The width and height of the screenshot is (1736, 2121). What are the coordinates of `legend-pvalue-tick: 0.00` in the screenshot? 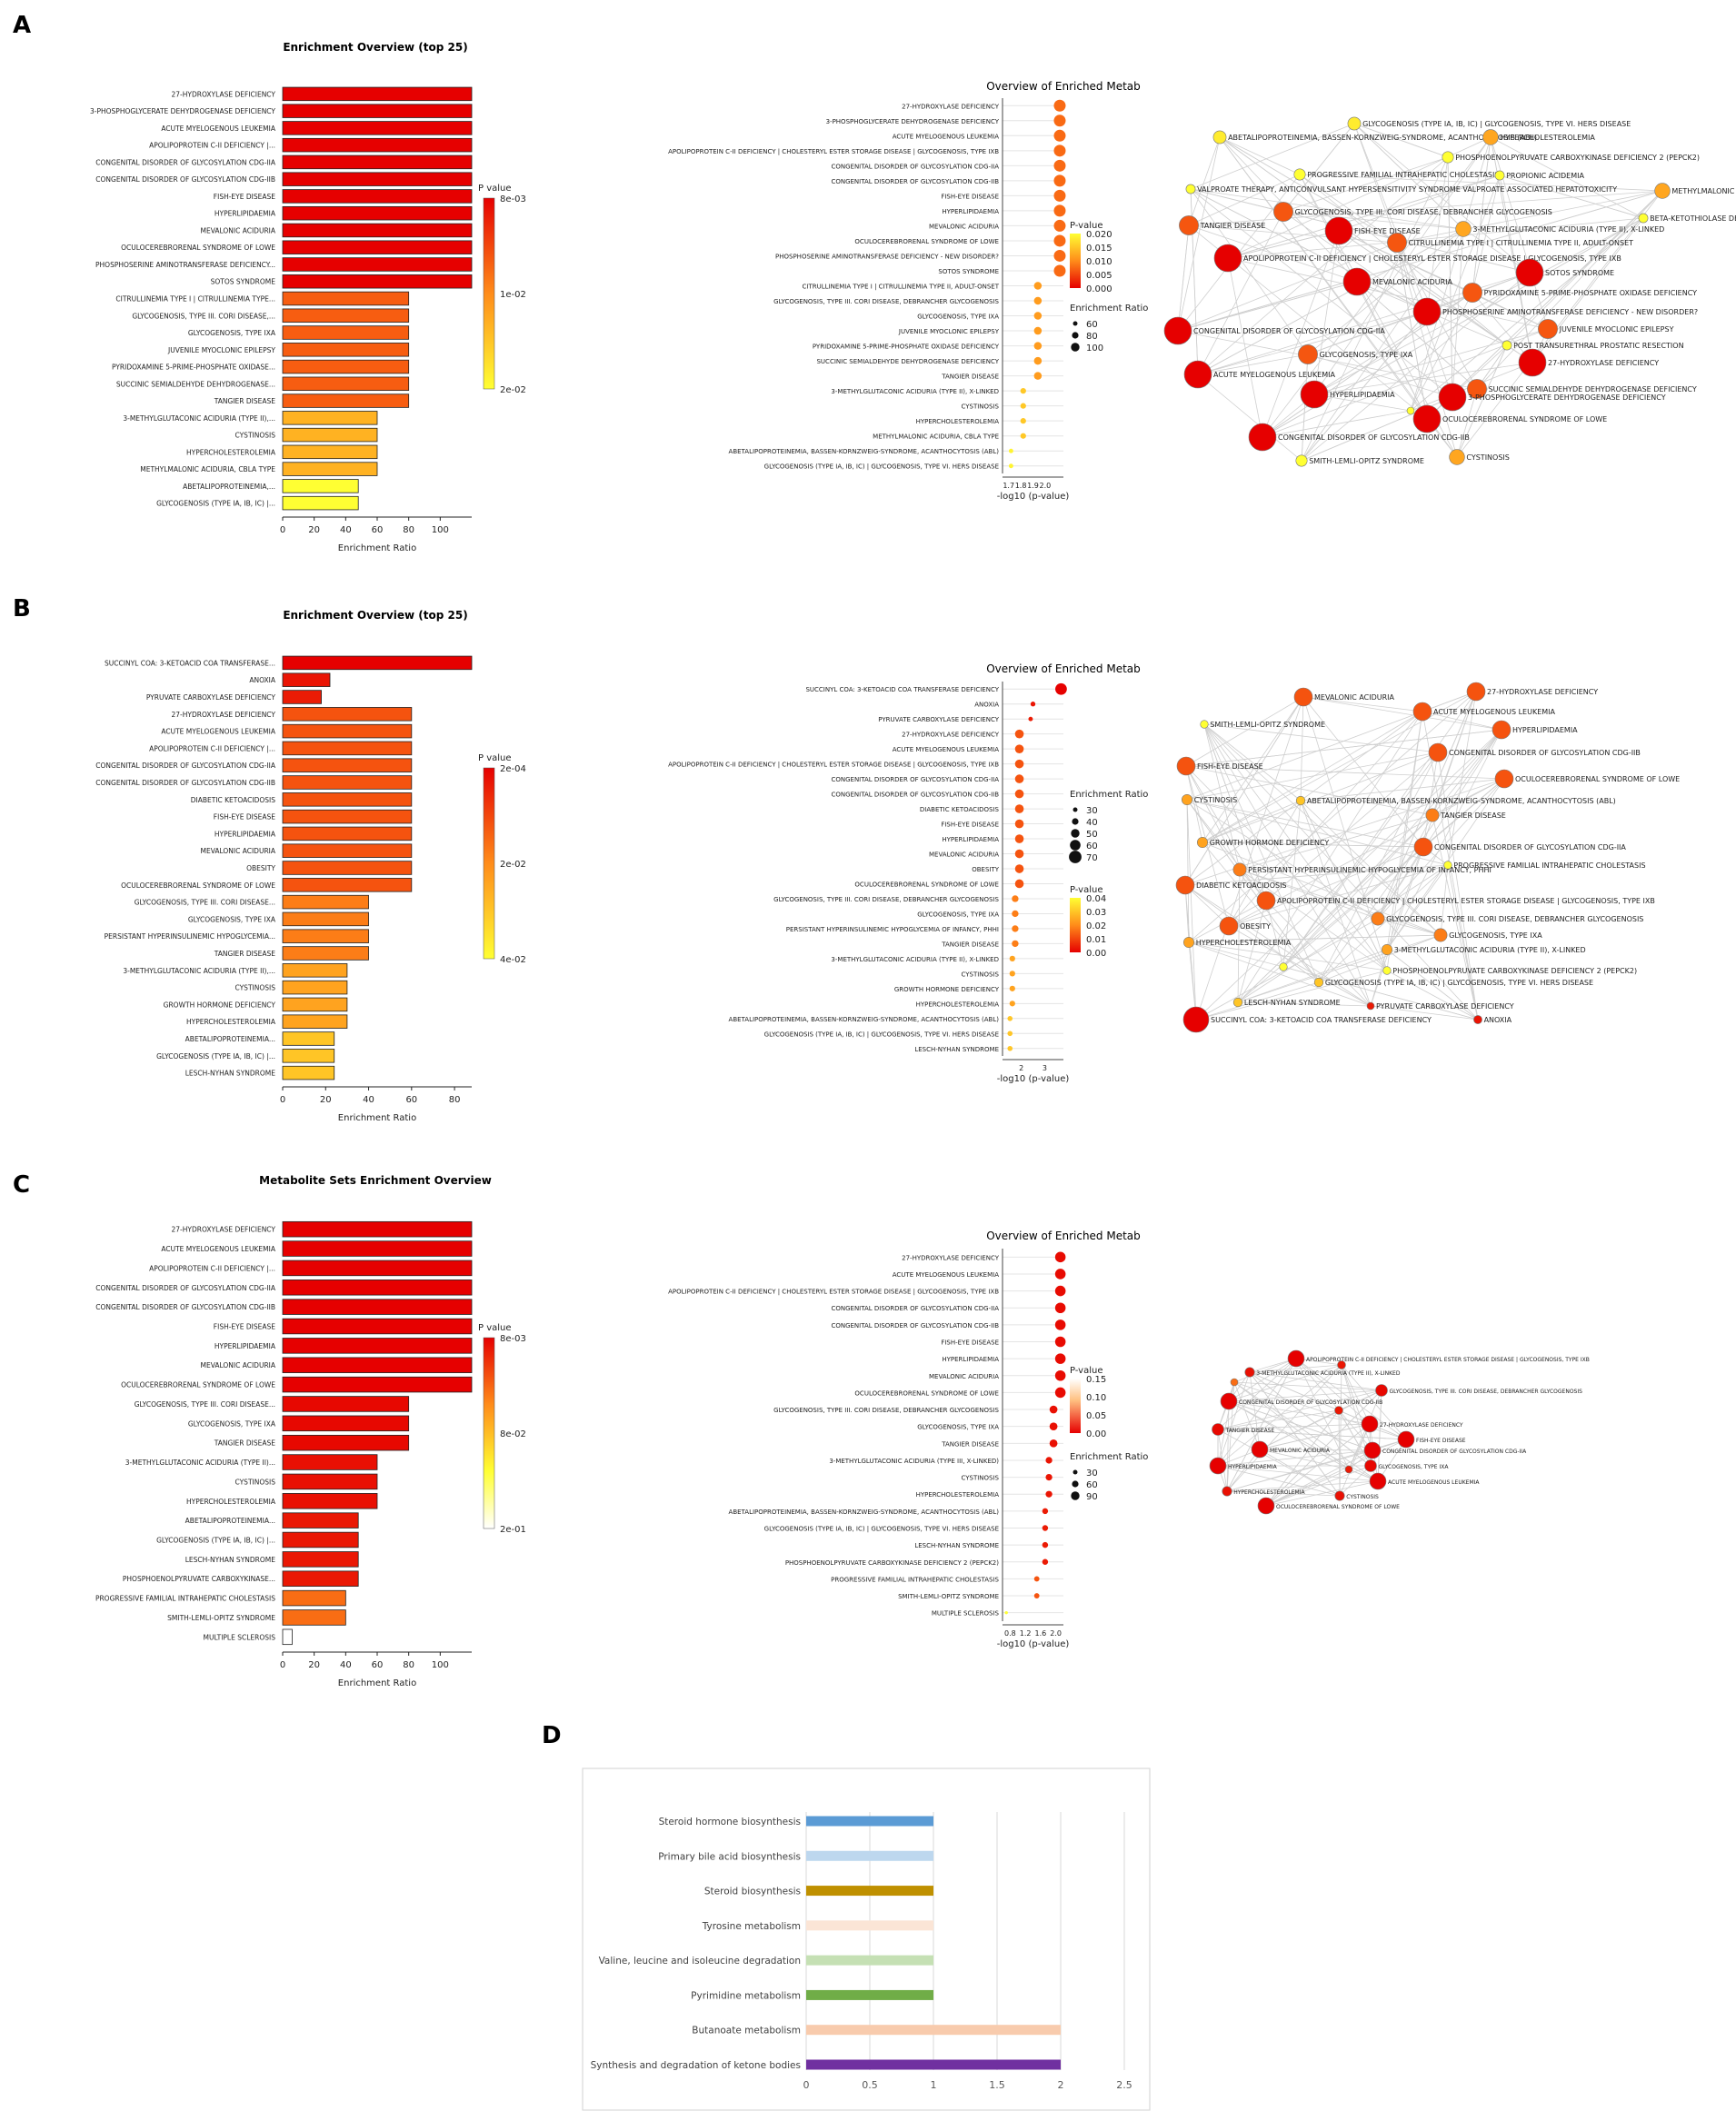 It's located at (1096, 954).